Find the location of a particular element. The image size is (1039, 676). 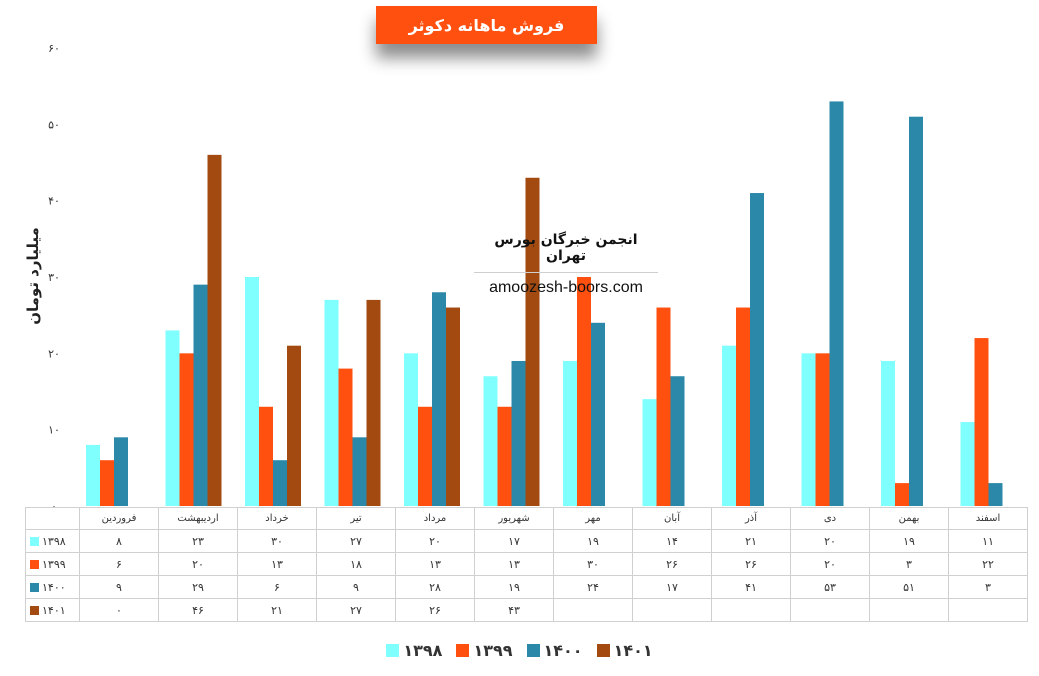

legend-item: ۱۴۰۱ is located at coordinates (624, 650).